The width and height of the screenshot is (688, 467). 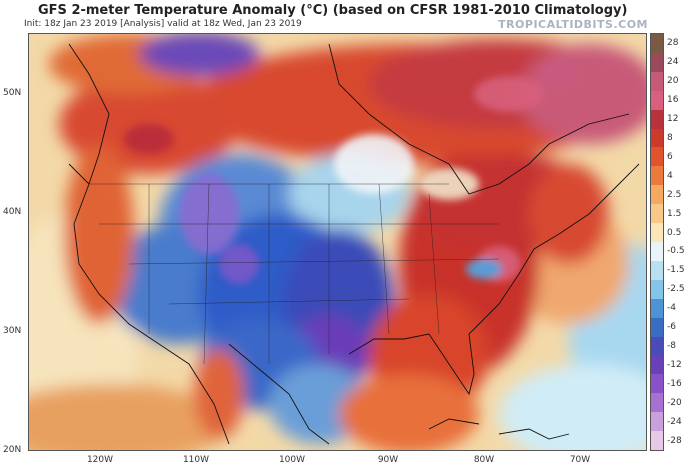 What do you see at coordinates (12, 450) in the screenshot?
I see `lat-label-20n: 20N` at bounding box center [12, 450].